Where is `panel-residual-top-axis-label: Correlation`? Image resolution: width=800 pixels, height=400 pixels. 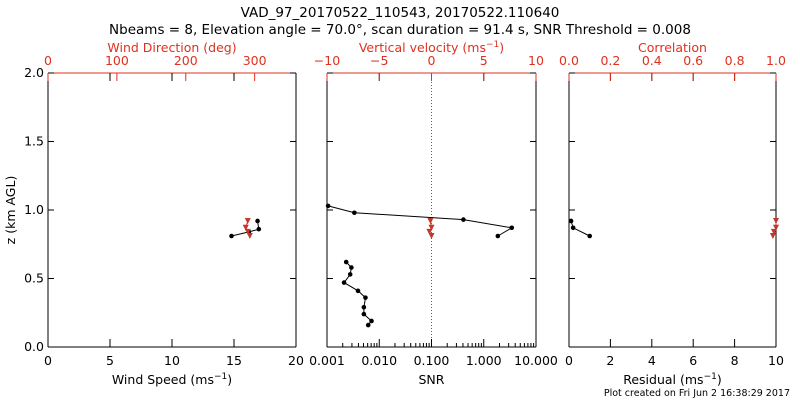 panel-residual-top-axis-label: Correlation is located at coordinates (672, 47).